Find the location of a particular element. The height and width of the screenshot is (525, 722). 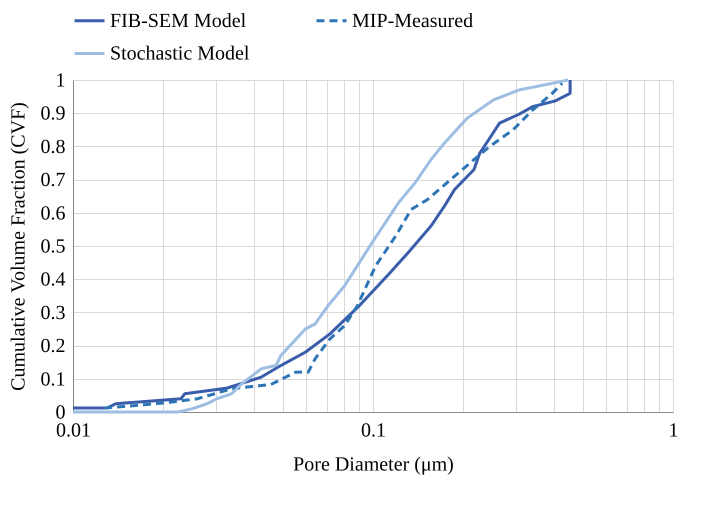

y-tick-label: 0.1 is located at coordinates (53, 379).